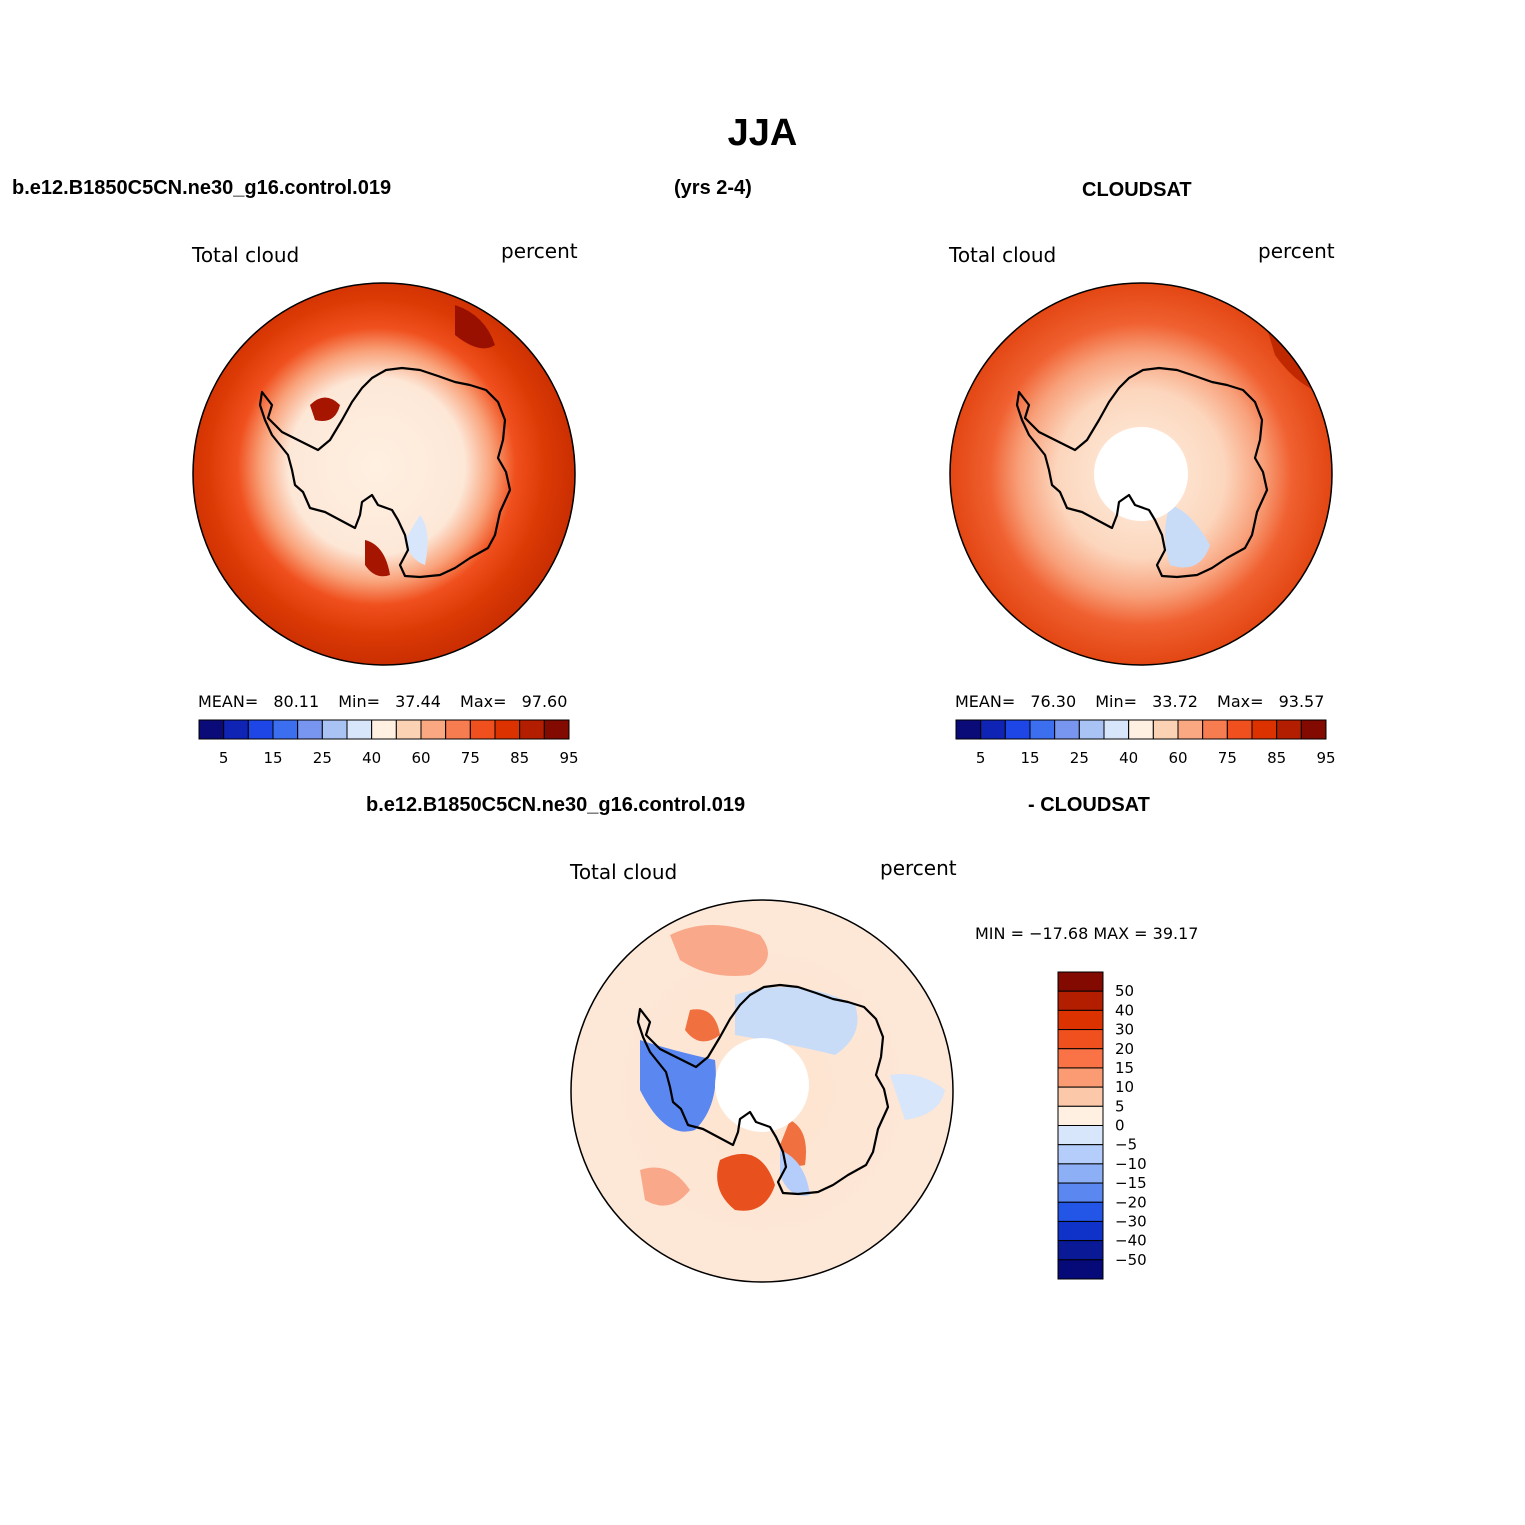  I want to click on obs-colorbar: 5 15 25 40 60 75 85 95, so click(1145, 743).